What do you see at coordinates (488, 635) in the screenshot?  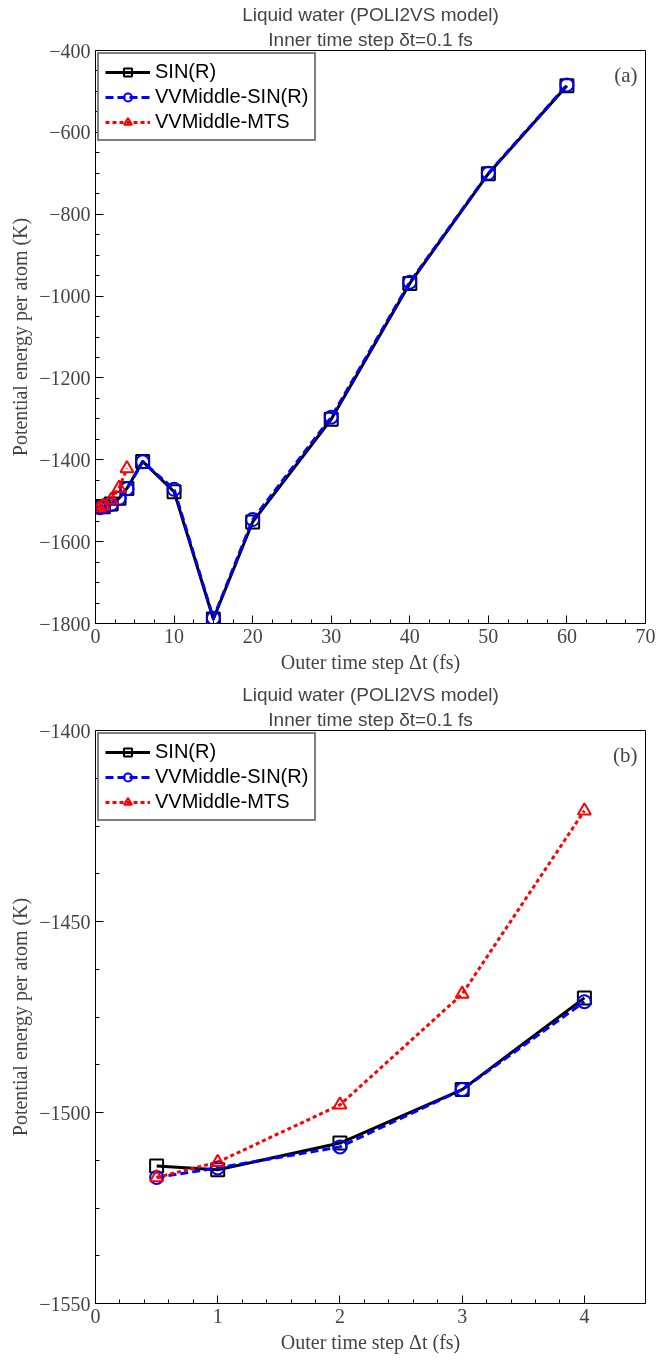 I see `x-tick-label: 50` at bounding box center [488, 635].